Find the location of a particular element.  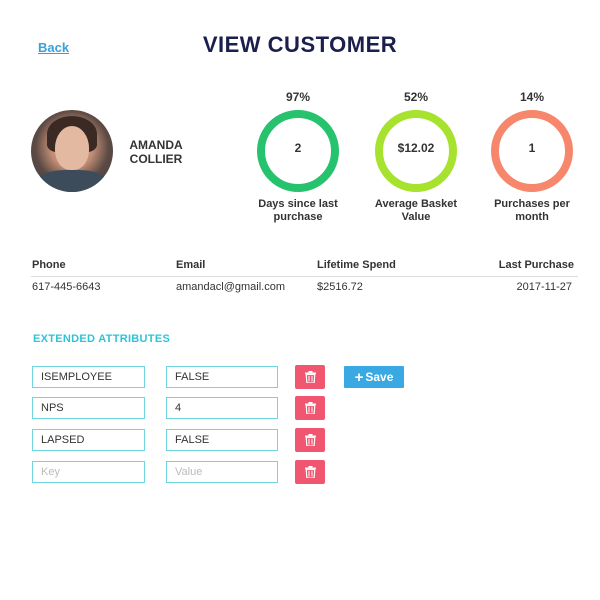

stat-days-since-last-purchase: 97% 2 Days since last purchase is located at coordinates (298, 160).